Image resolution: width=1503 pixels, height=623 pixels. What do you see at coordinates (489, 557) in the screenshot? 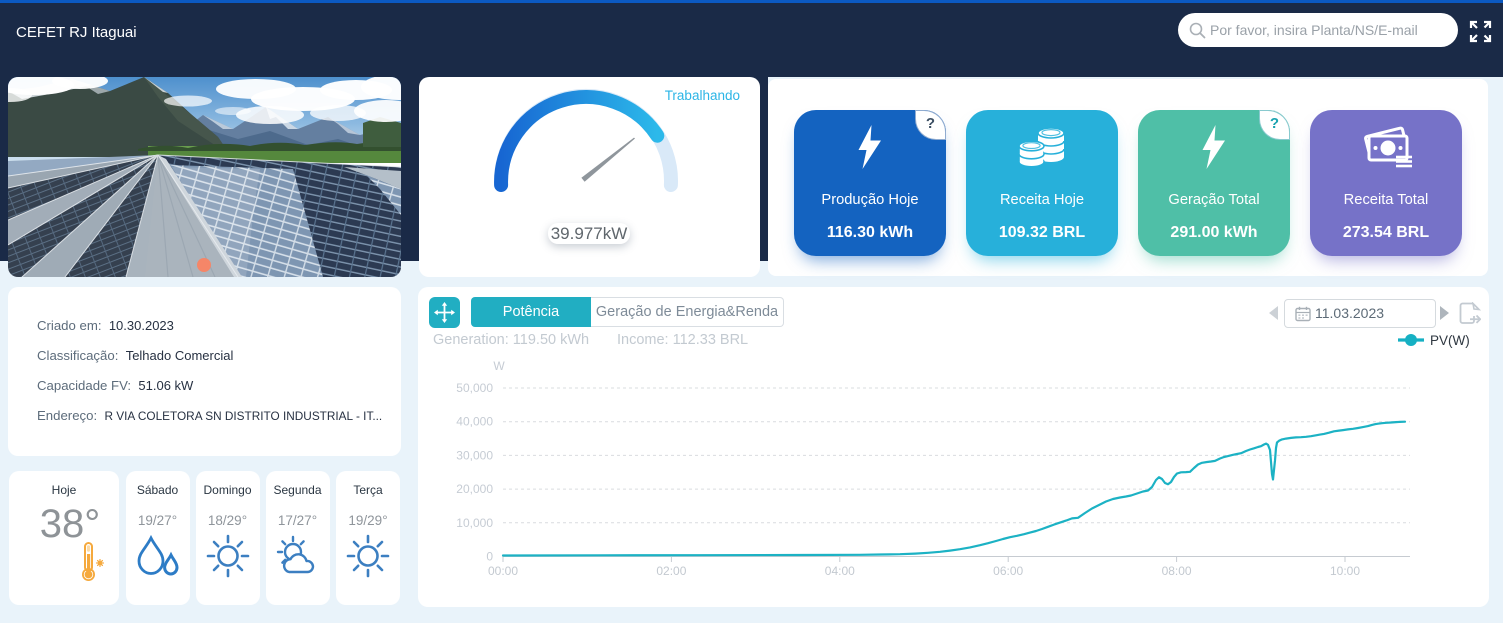
I see `svg-text: 0` at bounding box center [489, 557].